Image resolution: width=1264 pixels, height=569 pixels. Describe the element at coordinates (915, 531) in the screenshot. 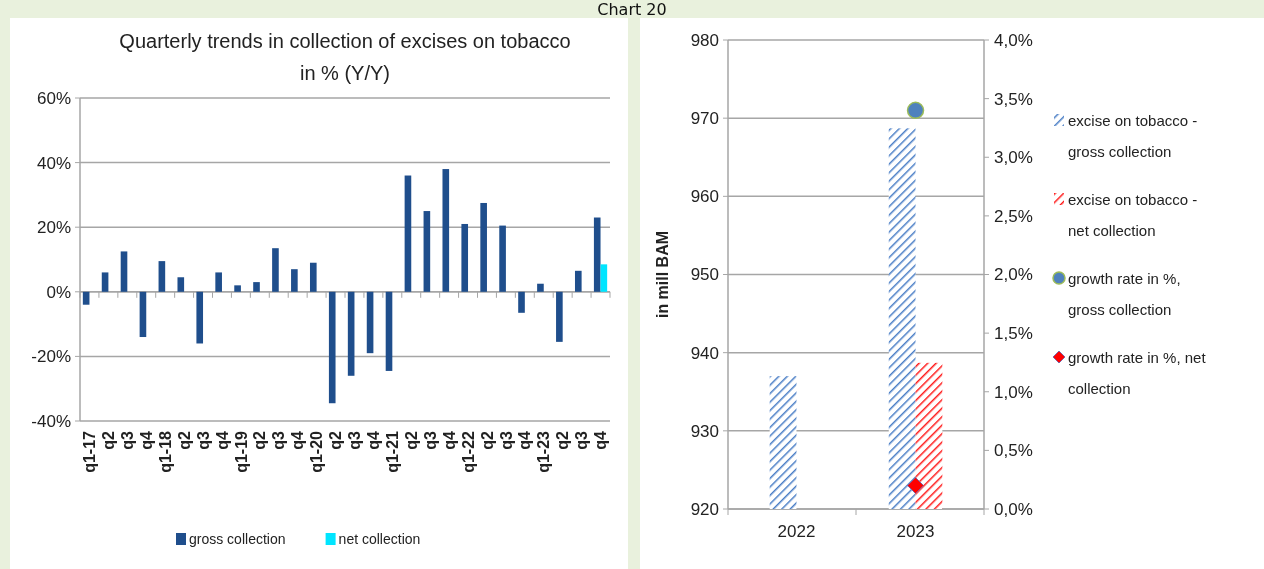

I see `x-tick-label: 2023` at that location.